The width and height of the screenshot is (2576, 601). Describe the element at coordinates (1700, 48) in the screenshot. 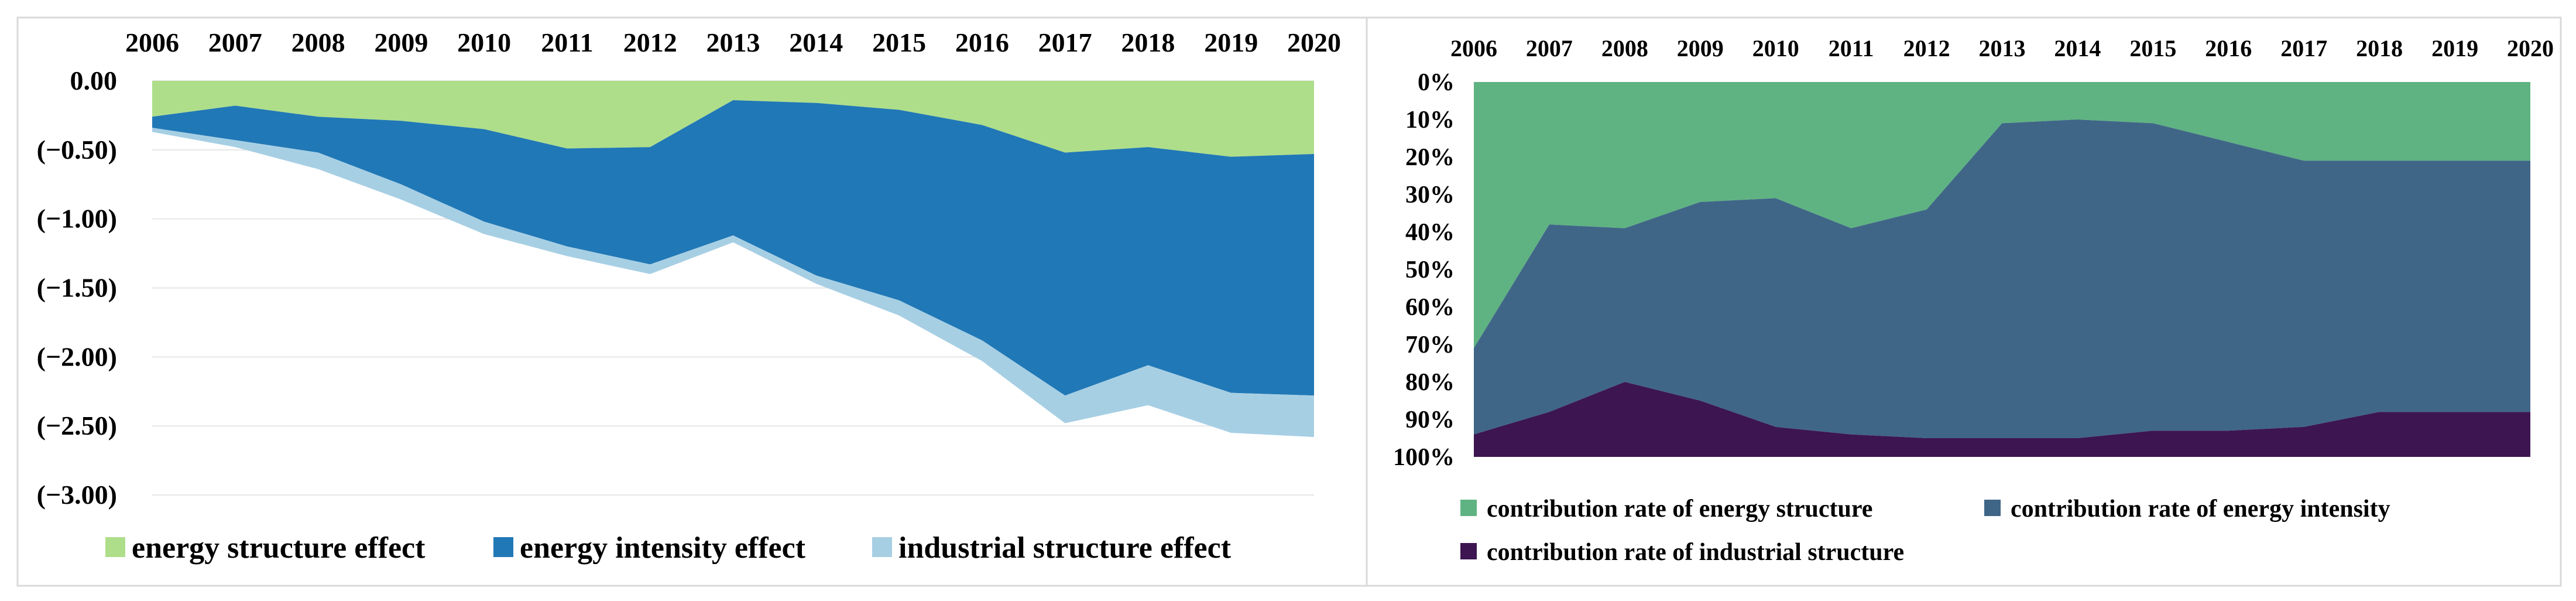

I see `right-x-tick-label: 2009` at that location.